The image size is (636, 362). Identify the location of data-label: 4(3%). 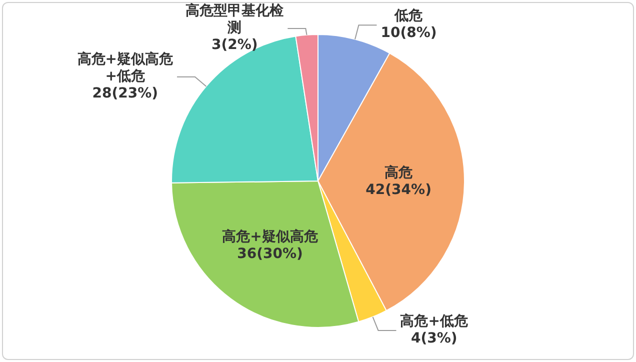
(434, 338).